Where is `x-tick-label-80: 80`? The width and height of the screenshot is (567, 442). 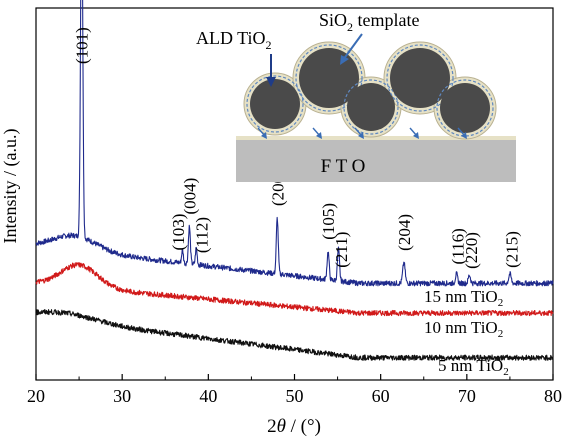
x-tick-label-80: 80 is located at coordinates (553, 396).